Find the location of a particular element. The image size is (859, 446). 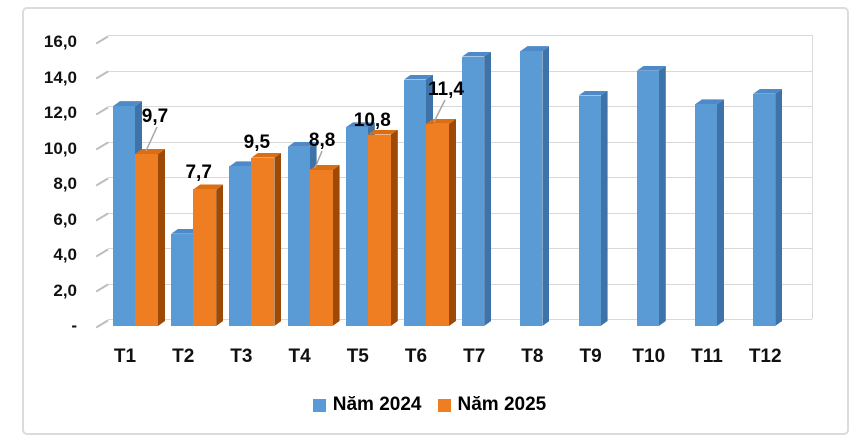

data-label-T5-2025: 10,8 is located at coordinates (372, 121).